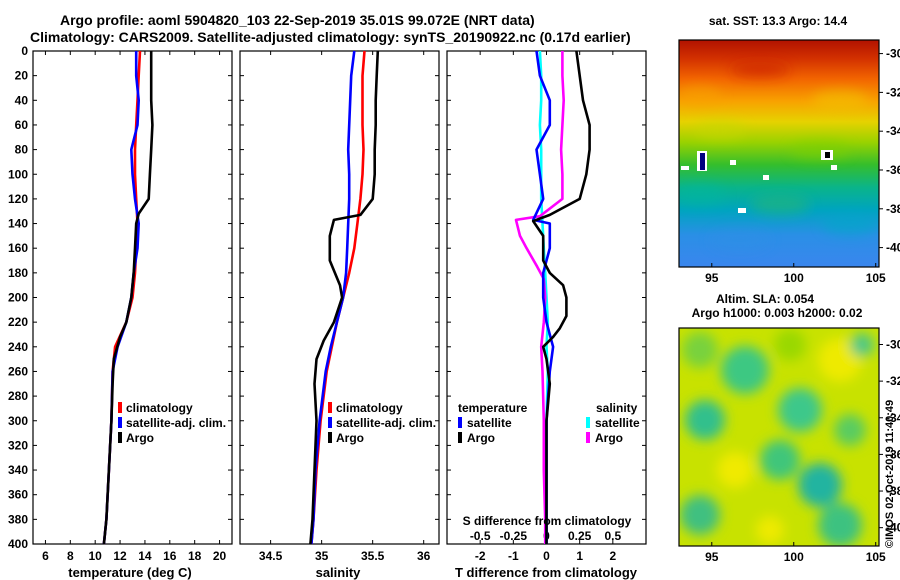 The width and height of the screenshot is (900, 580). I want to click on legend-swatch-t-argo, so click(460, 437).